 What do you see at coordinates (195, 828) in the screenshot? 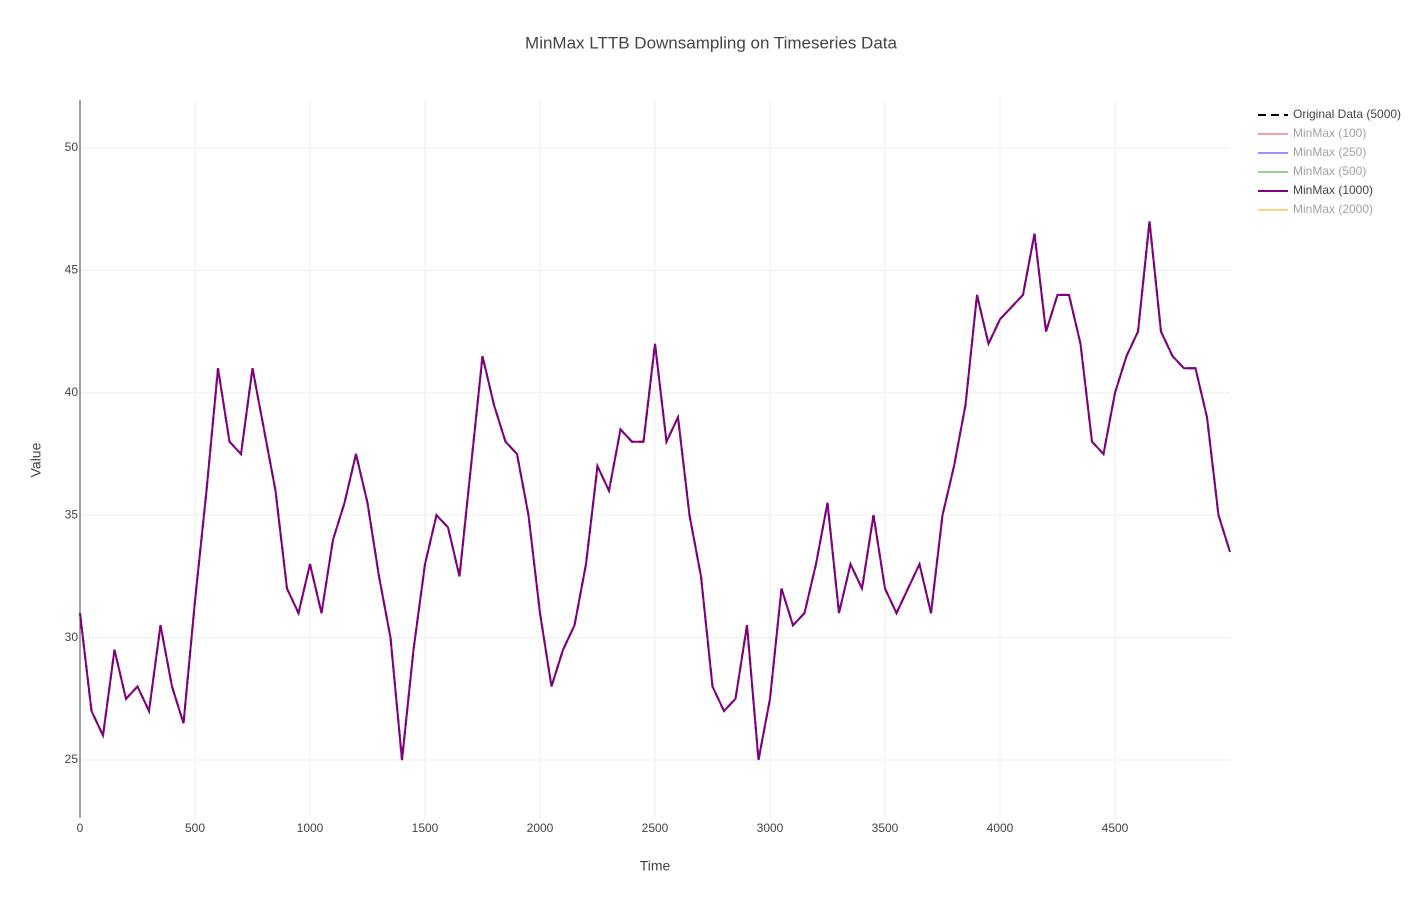
I see `x-tick-label: 500` at bounding box center [195, 828].